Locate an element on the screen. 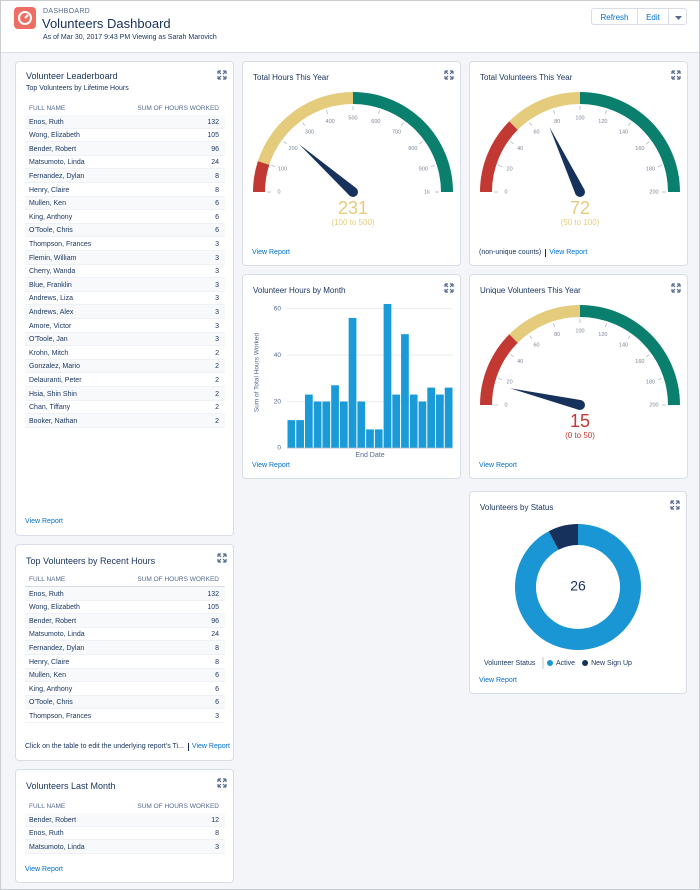  row-value: 96 is located at coordinates (215, 621).